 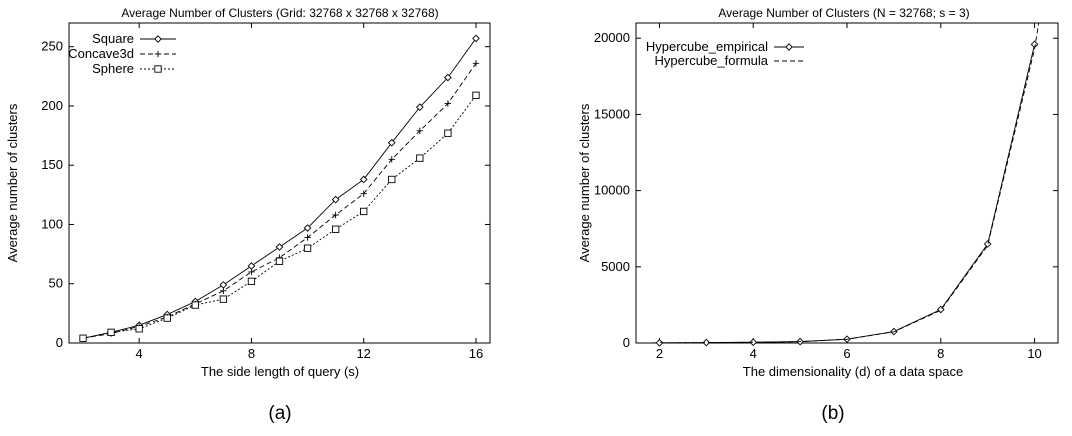 I want to click on legend-label-b-0: Hypercube_empirical, so click(x=707, y=46).